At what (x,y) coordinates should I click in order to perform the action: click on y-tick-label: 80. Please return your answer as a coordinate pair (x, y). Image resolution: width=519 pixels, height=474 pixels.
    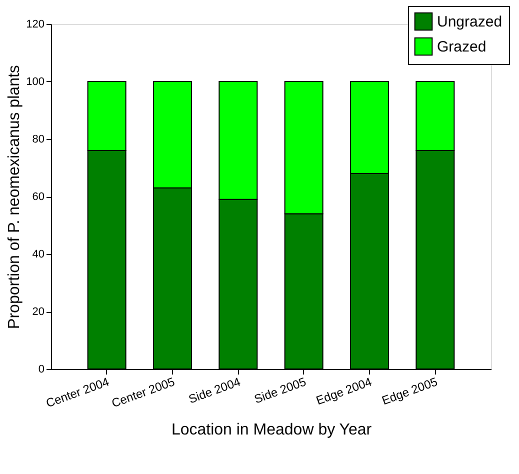
    Looking at the image, I should click on (38, 140).